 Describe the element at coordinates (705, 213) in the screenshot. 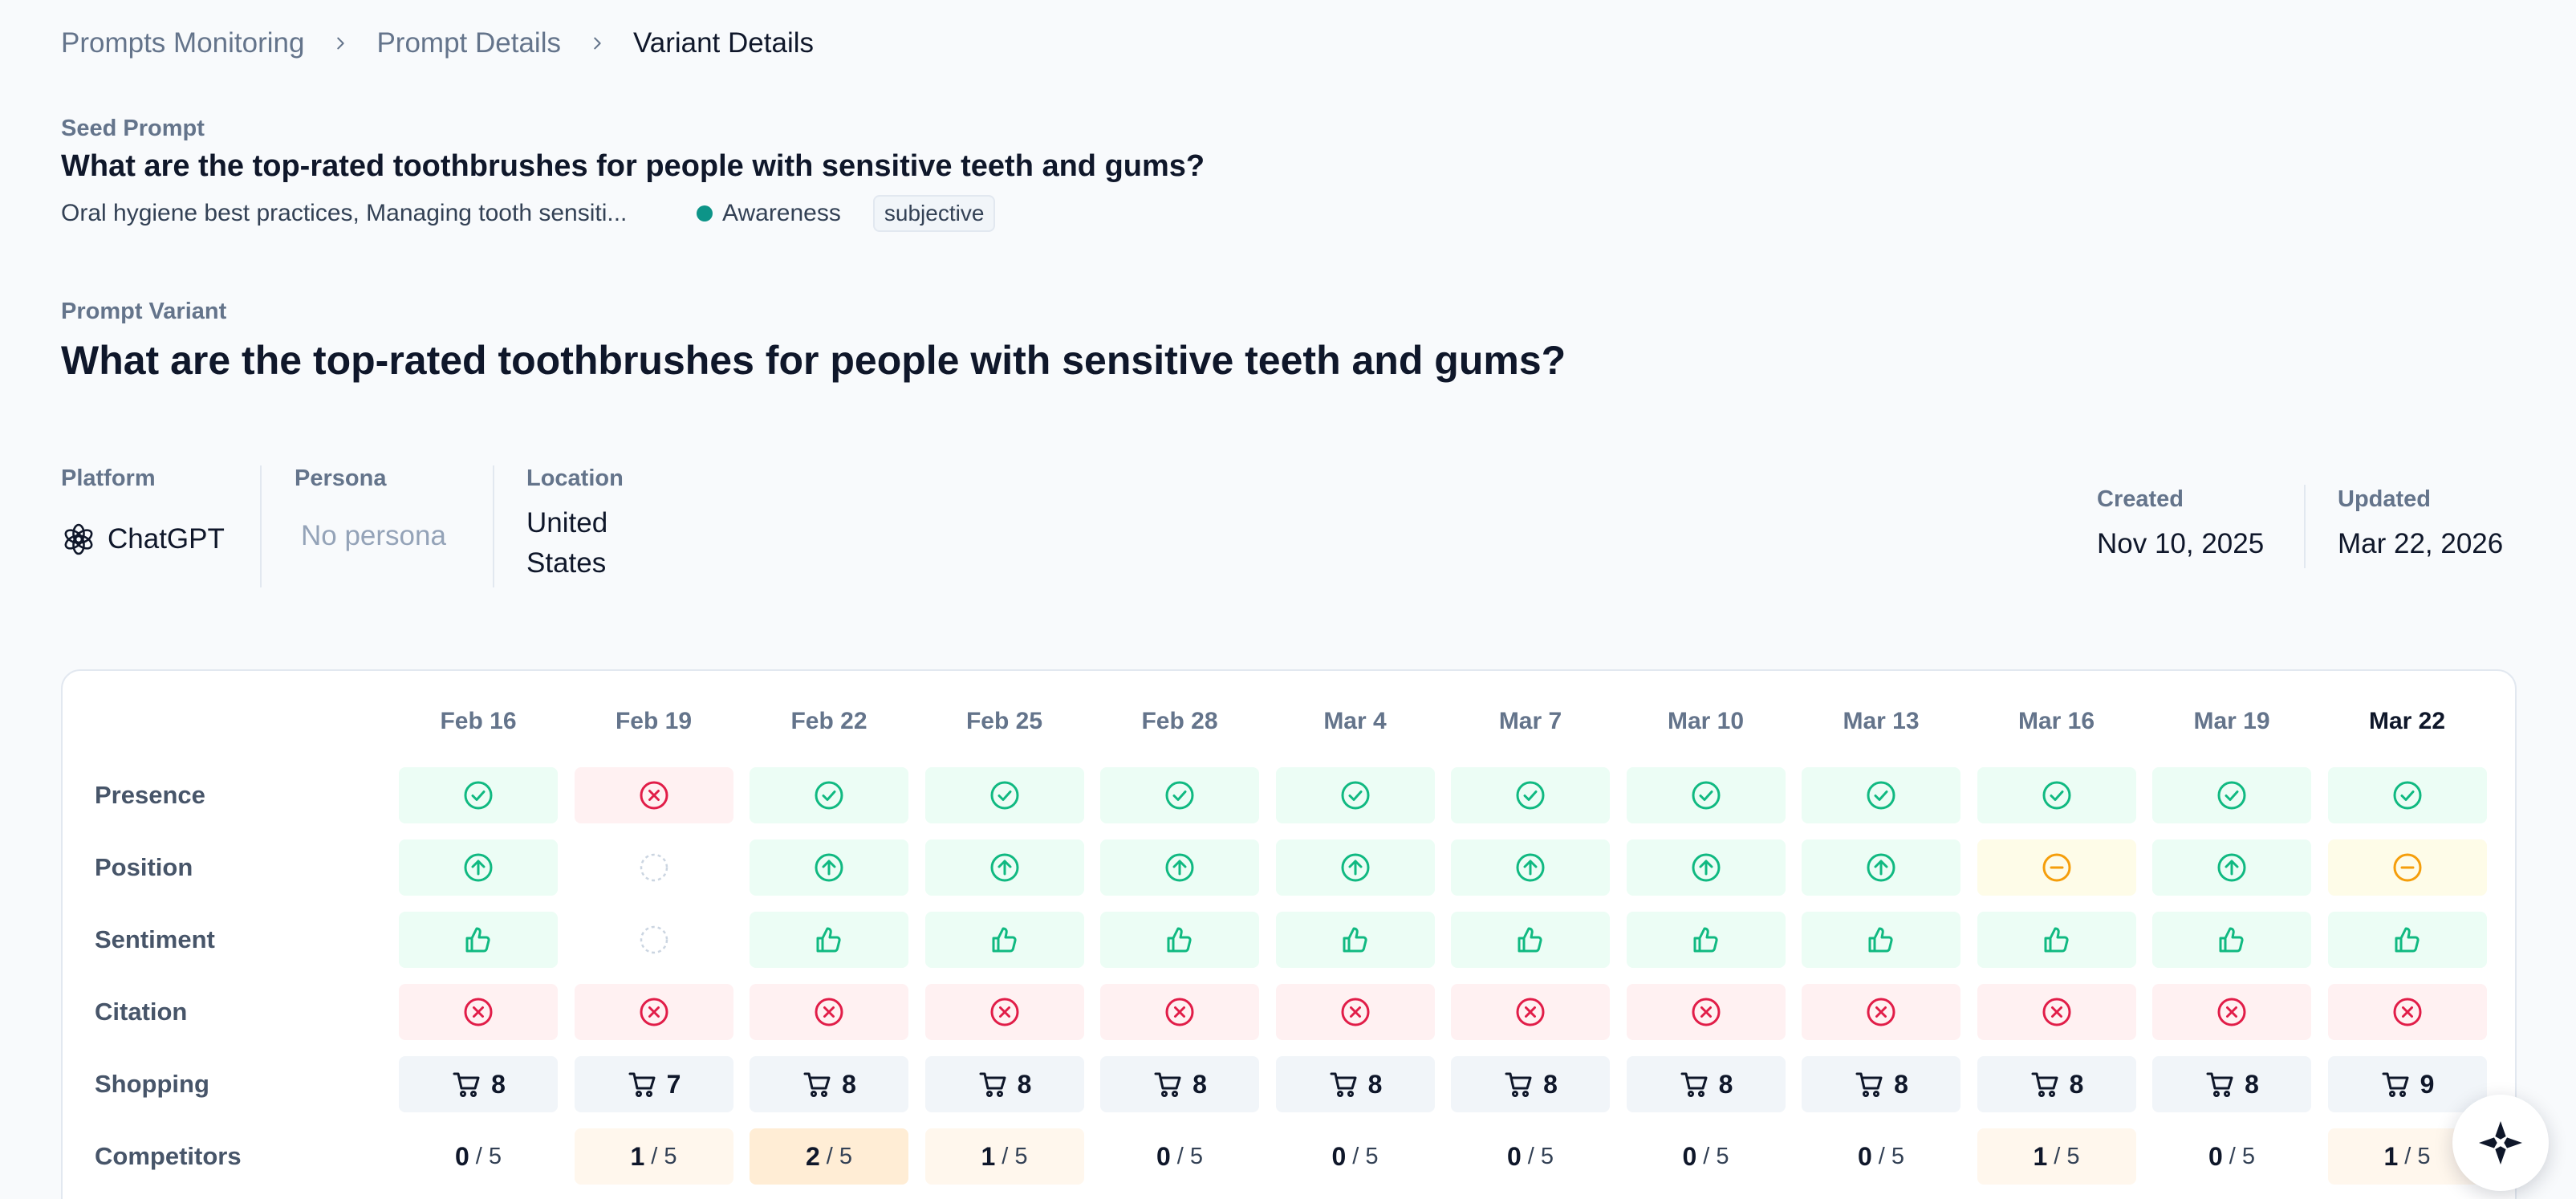

I see `stage-dot-icon` at that location.